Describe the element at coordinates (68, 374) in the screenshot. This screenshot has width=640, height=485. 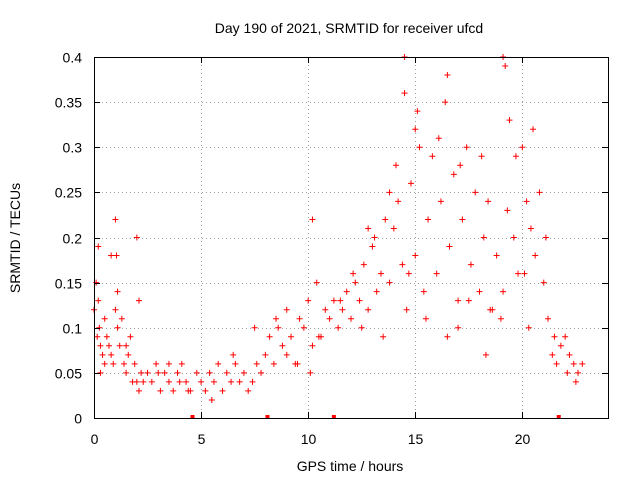
I see `y-tick-label: 0.05` at that location.